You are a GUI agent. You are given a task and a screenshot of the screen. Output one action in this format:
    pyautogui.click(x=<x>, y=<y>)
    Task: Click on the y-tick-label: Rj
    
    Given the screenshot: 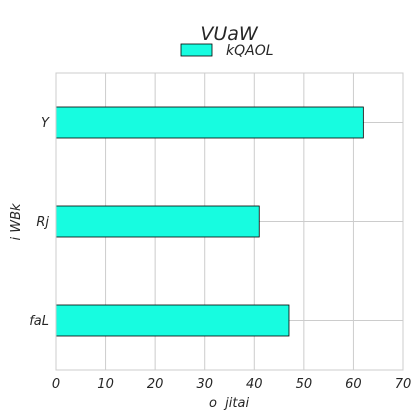 What is the action you would take?
    pyautogui.click(x=42, y=222)
    